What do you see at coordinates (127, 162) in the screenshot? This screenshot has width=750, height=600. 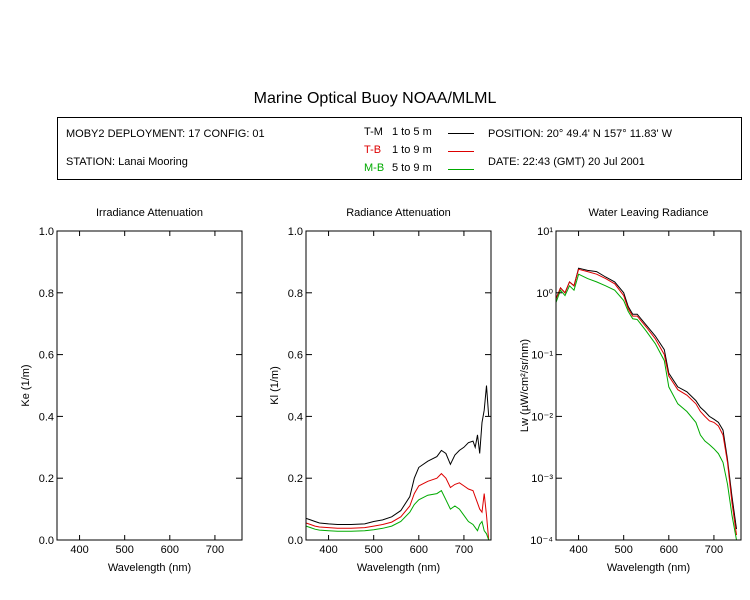 I see `station-text: STATION: Lanai Mooring` at bounding box center [127, 162].